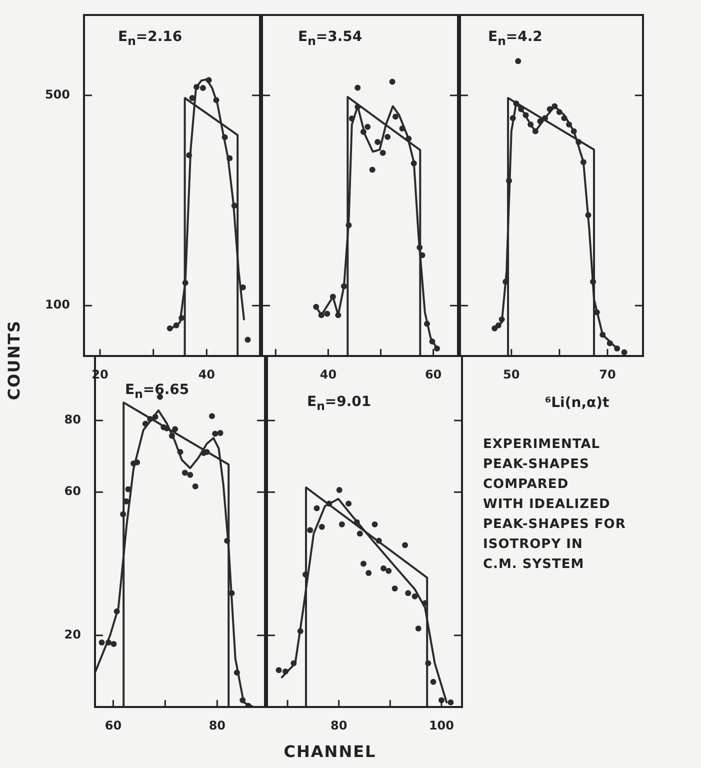 This screenshot has height=768, width=701. What do you see at coordinates (57, 94) in the screenshot?
I see `y-tick-label: 500` at bounding box center [57, 94].